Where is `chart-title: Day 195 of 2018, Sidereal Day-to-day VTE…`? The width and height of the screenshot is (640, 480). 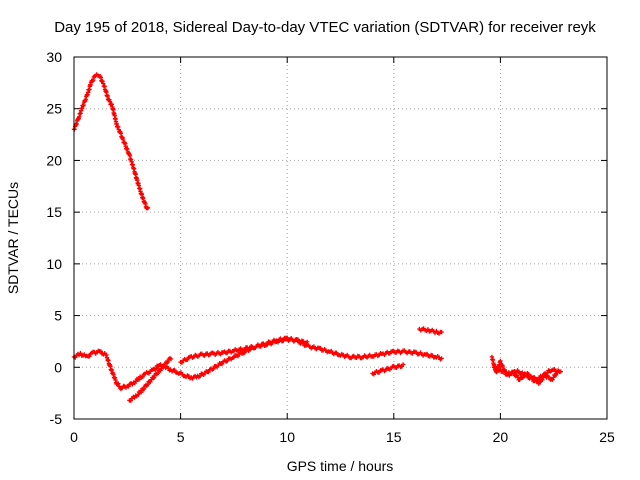 chart-title: Day 195 of 2018, Sidereal Day-to-day VTE… is located at coordinates (325, 27).